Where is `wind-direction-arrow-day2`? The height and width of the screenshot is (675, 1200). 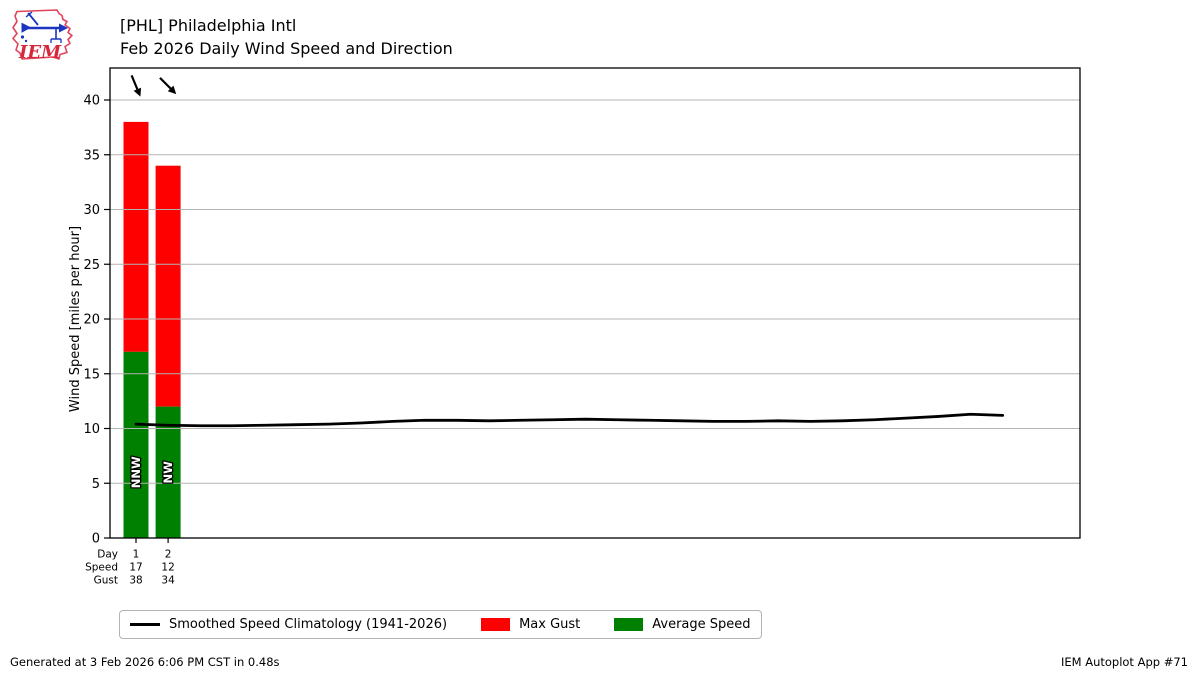 wind-direction-arrow-day2 is located at coordinates (166, 84).